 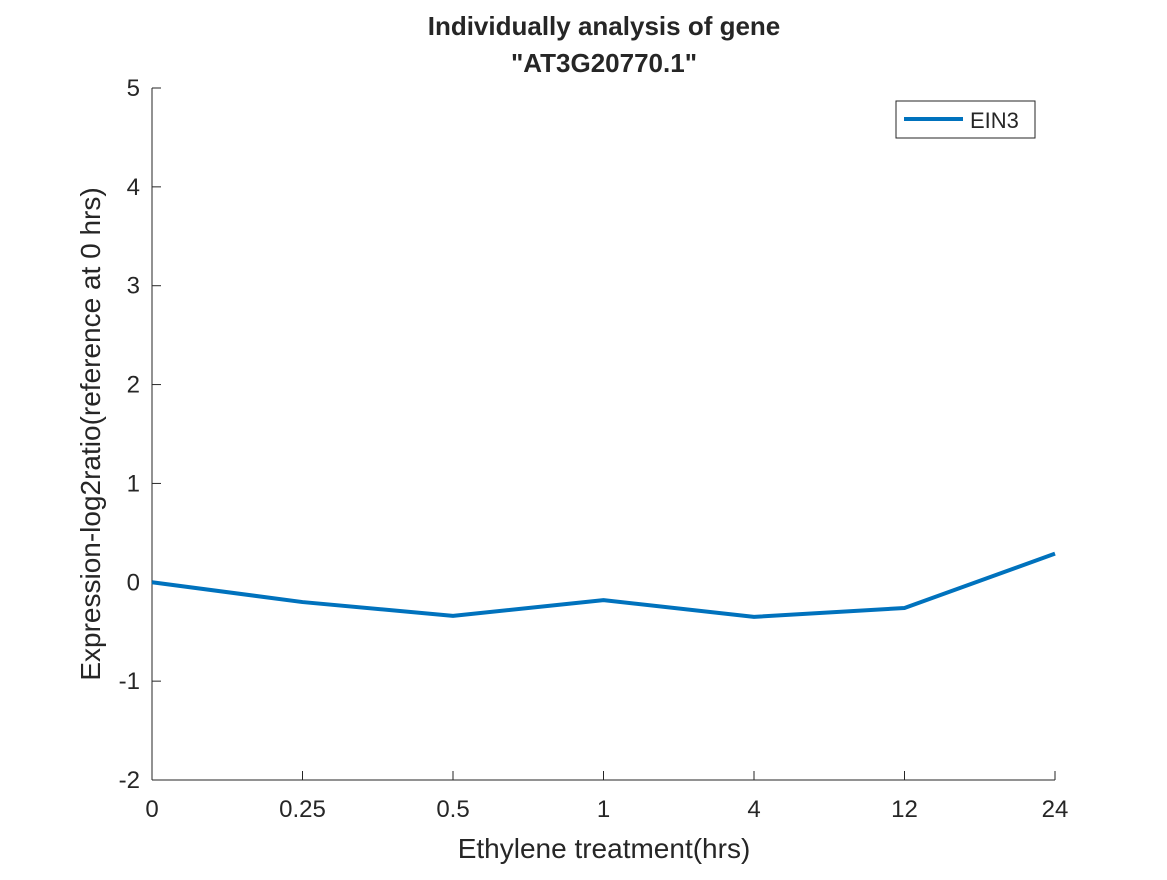 I want to click on legend: EIN3, so click(x=965, y=119).